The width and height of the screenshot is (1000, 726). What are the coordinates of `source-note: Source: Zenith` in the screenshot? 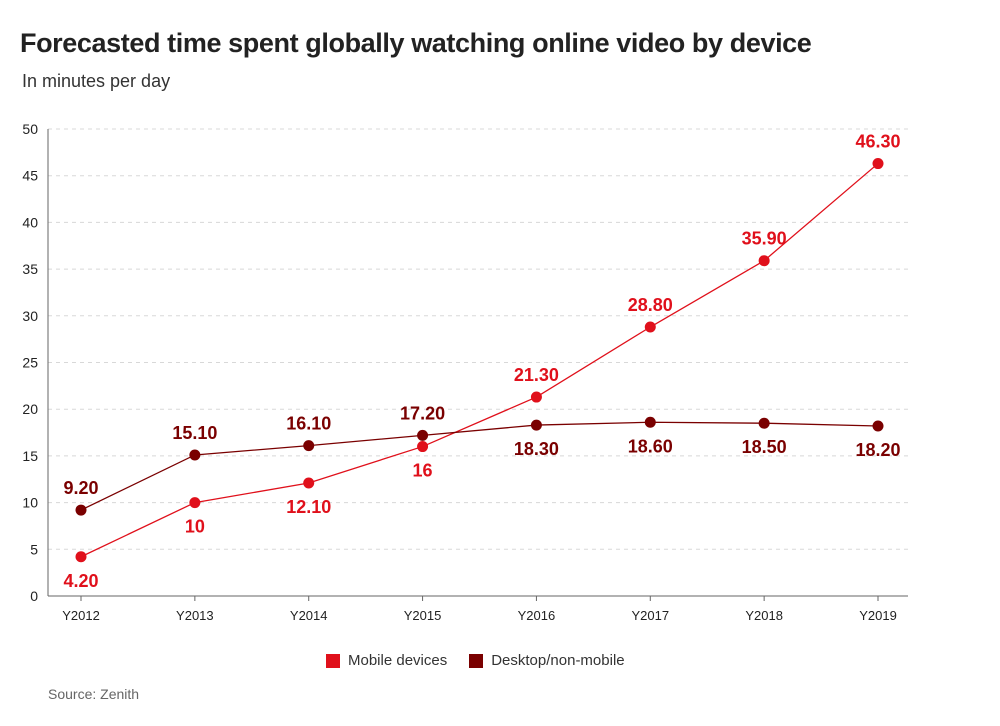 It's located at (94, 694).